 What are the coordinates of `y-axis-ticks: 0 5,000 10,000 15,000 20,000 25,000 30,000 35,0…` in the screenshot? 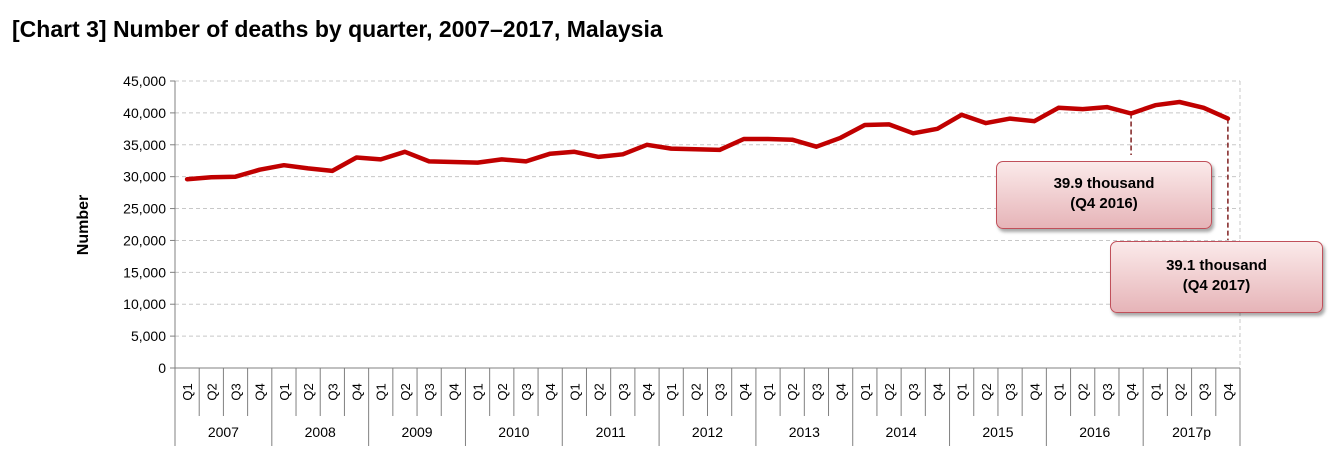 It's located at (149, 224).